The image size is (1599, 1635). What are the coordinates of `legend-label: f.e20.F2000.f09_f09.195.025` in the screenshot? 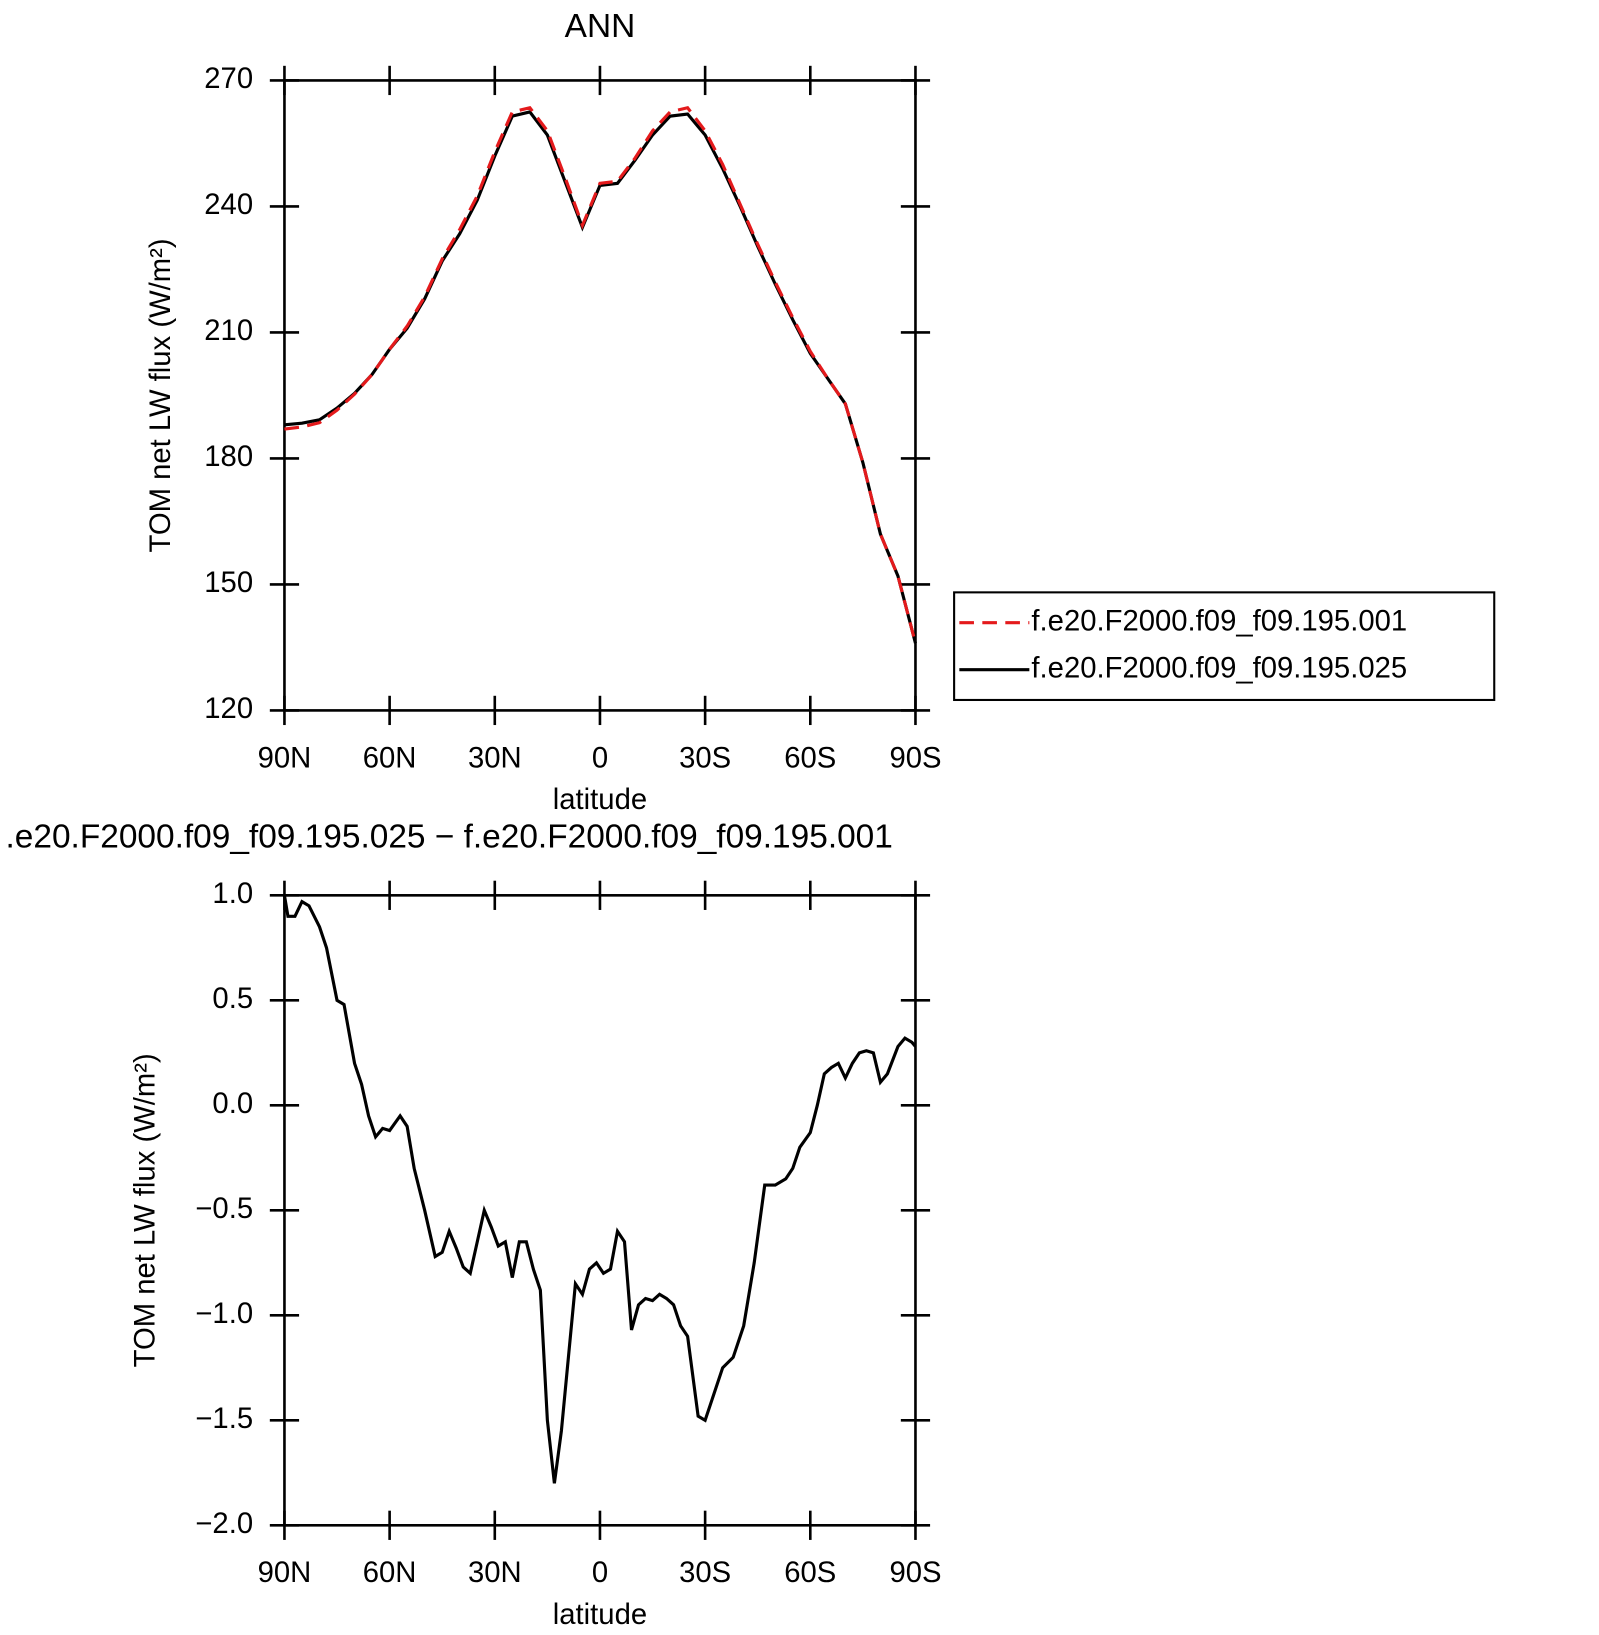 It's located at (1219, 668).